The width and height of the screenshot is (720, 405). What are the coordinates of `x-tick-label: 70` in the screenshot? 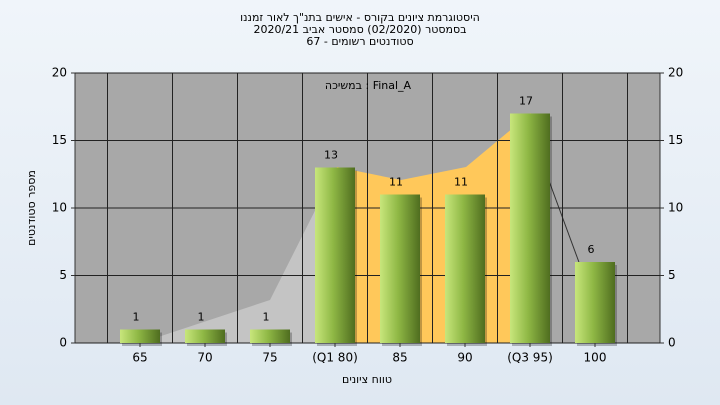 It's located at (204, 358).